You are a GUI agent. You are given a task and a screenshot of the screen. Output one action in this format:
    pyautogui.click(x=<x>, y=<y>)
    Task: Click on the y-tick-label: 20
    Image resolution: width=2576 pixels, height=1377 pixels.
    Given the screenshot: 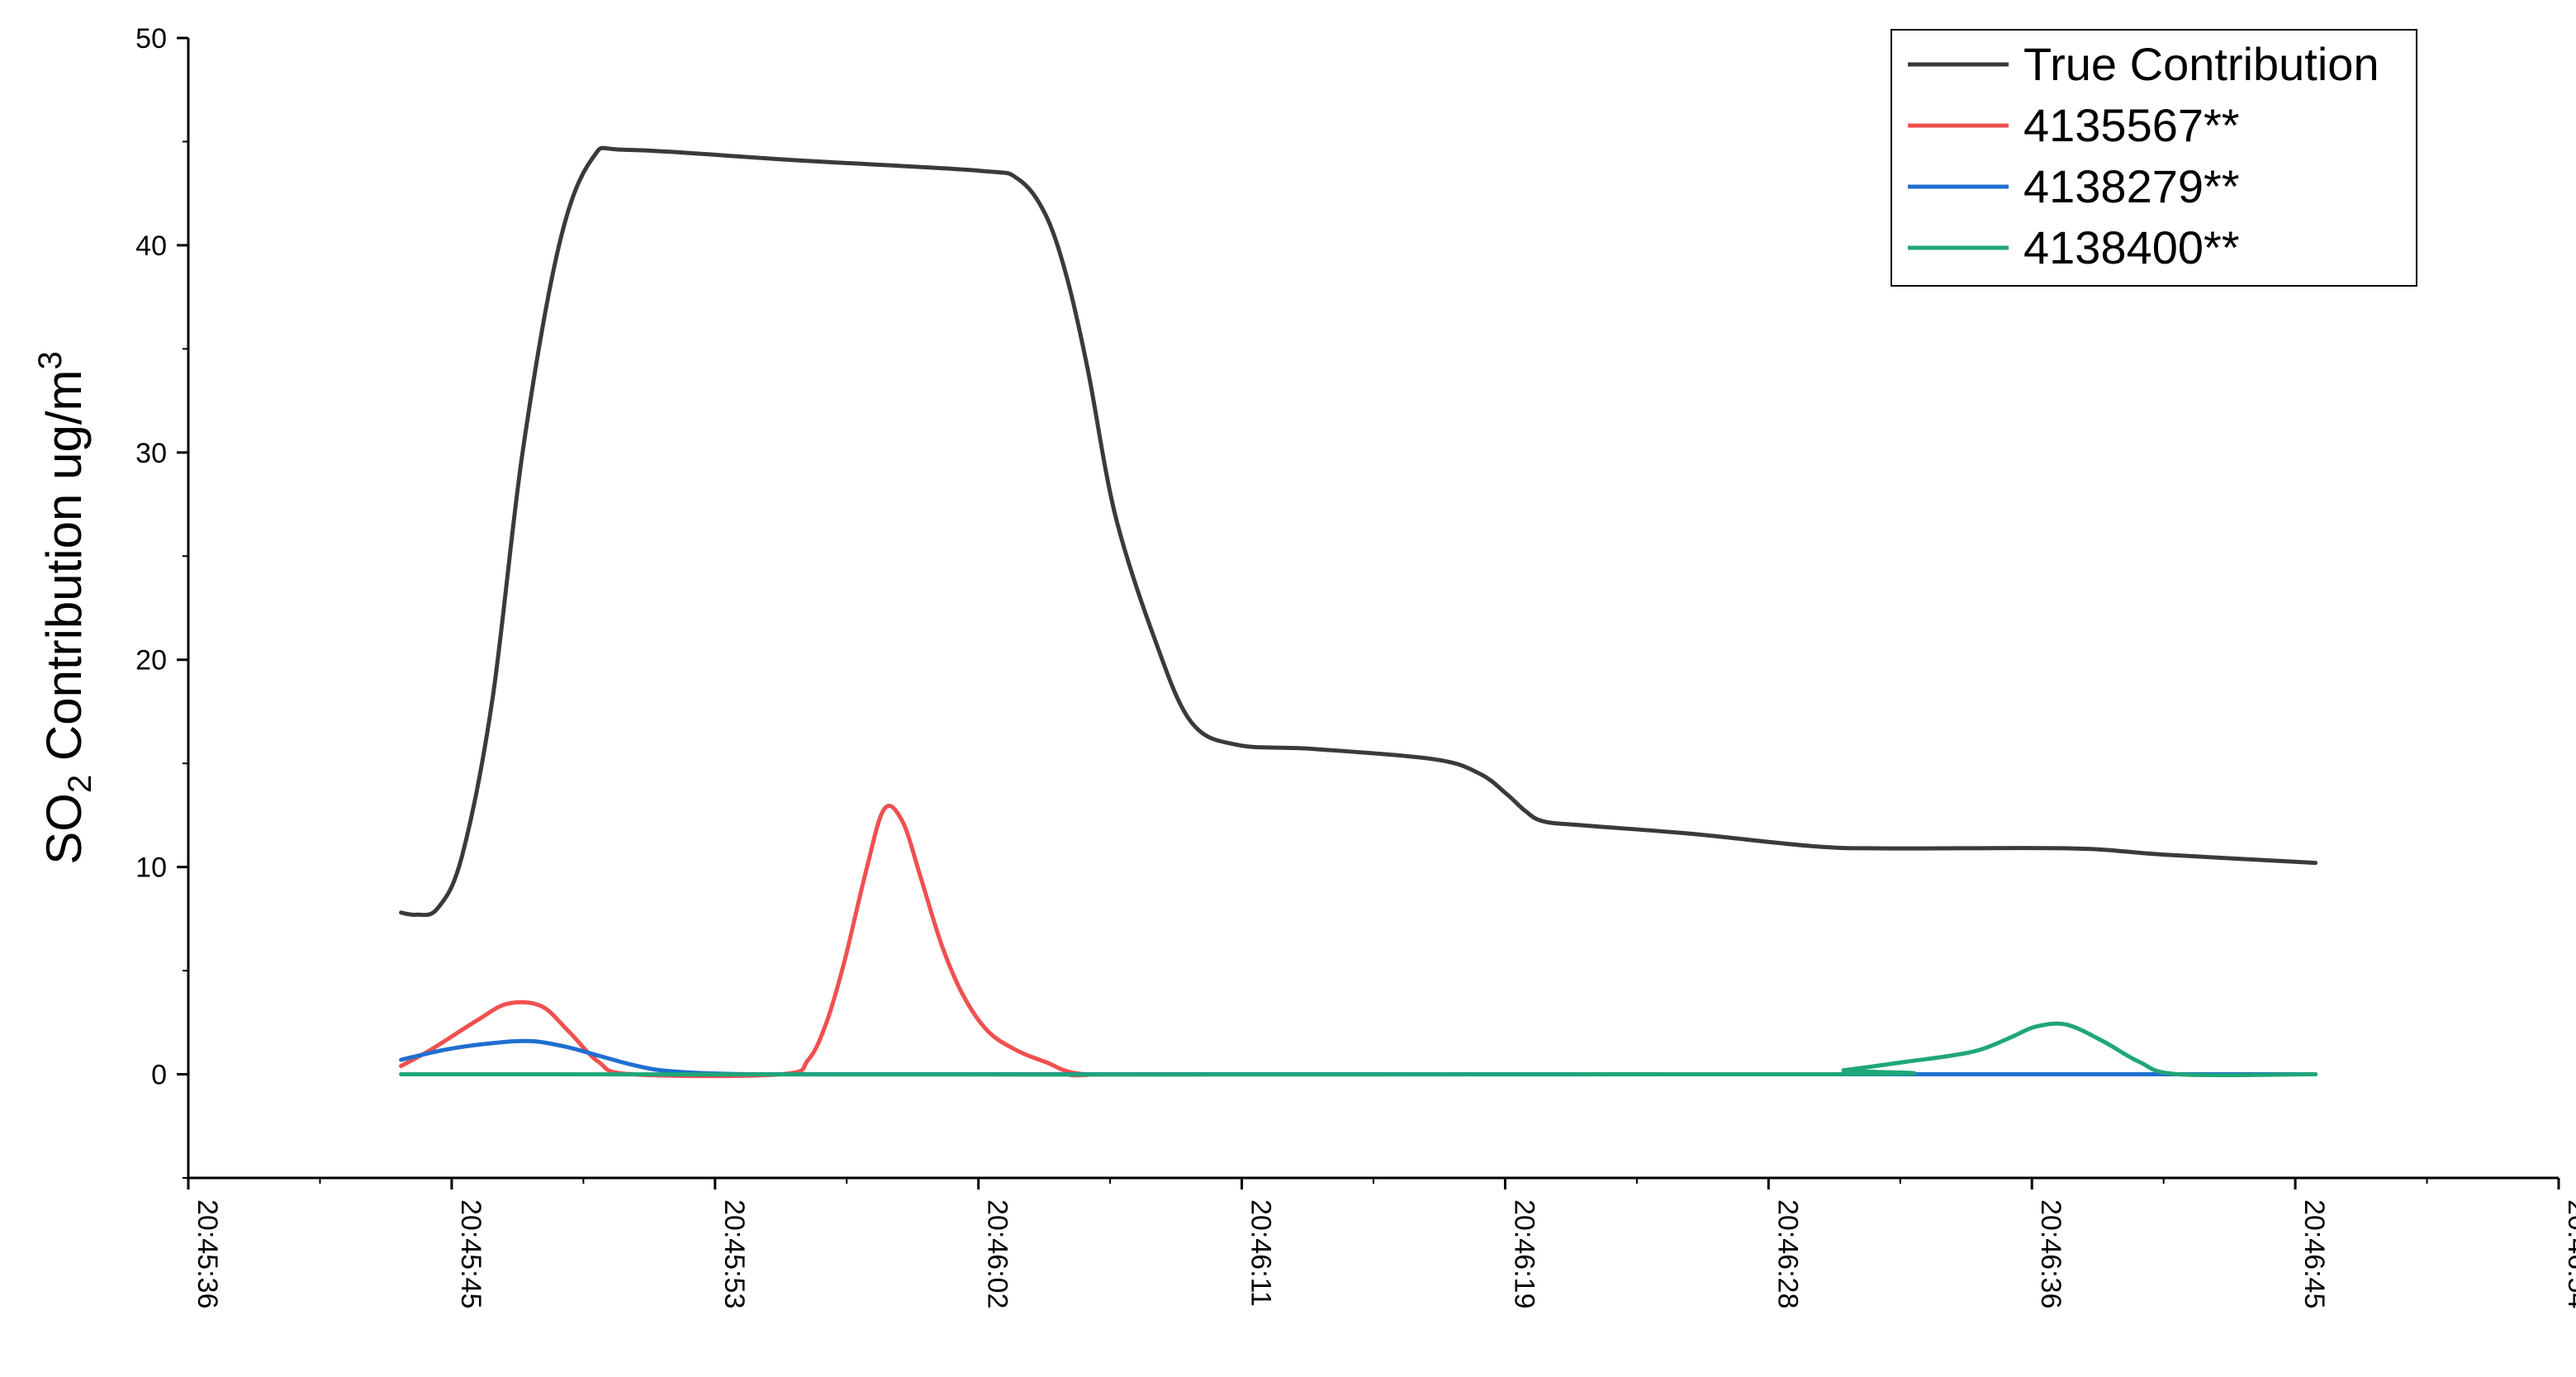 What is the action you would take?
    pyautogui.click(x=151, y=661)
    